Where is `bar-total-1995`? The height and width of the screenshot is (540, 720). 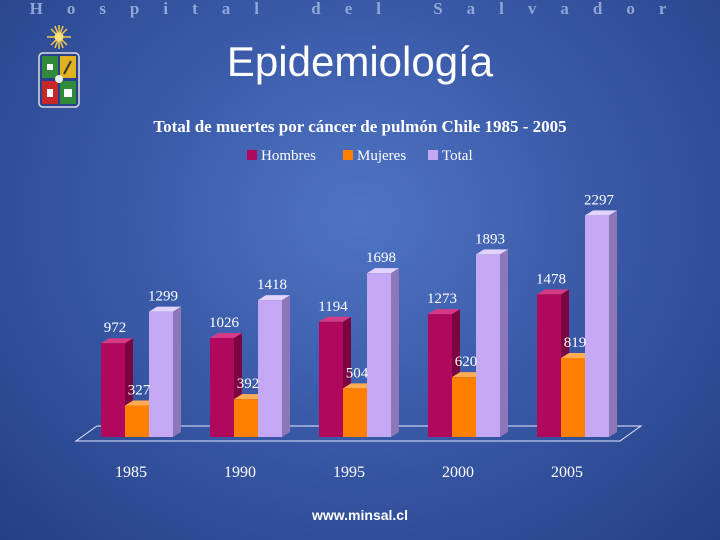 bar-total-1995 is located at coordinates (379, 355).